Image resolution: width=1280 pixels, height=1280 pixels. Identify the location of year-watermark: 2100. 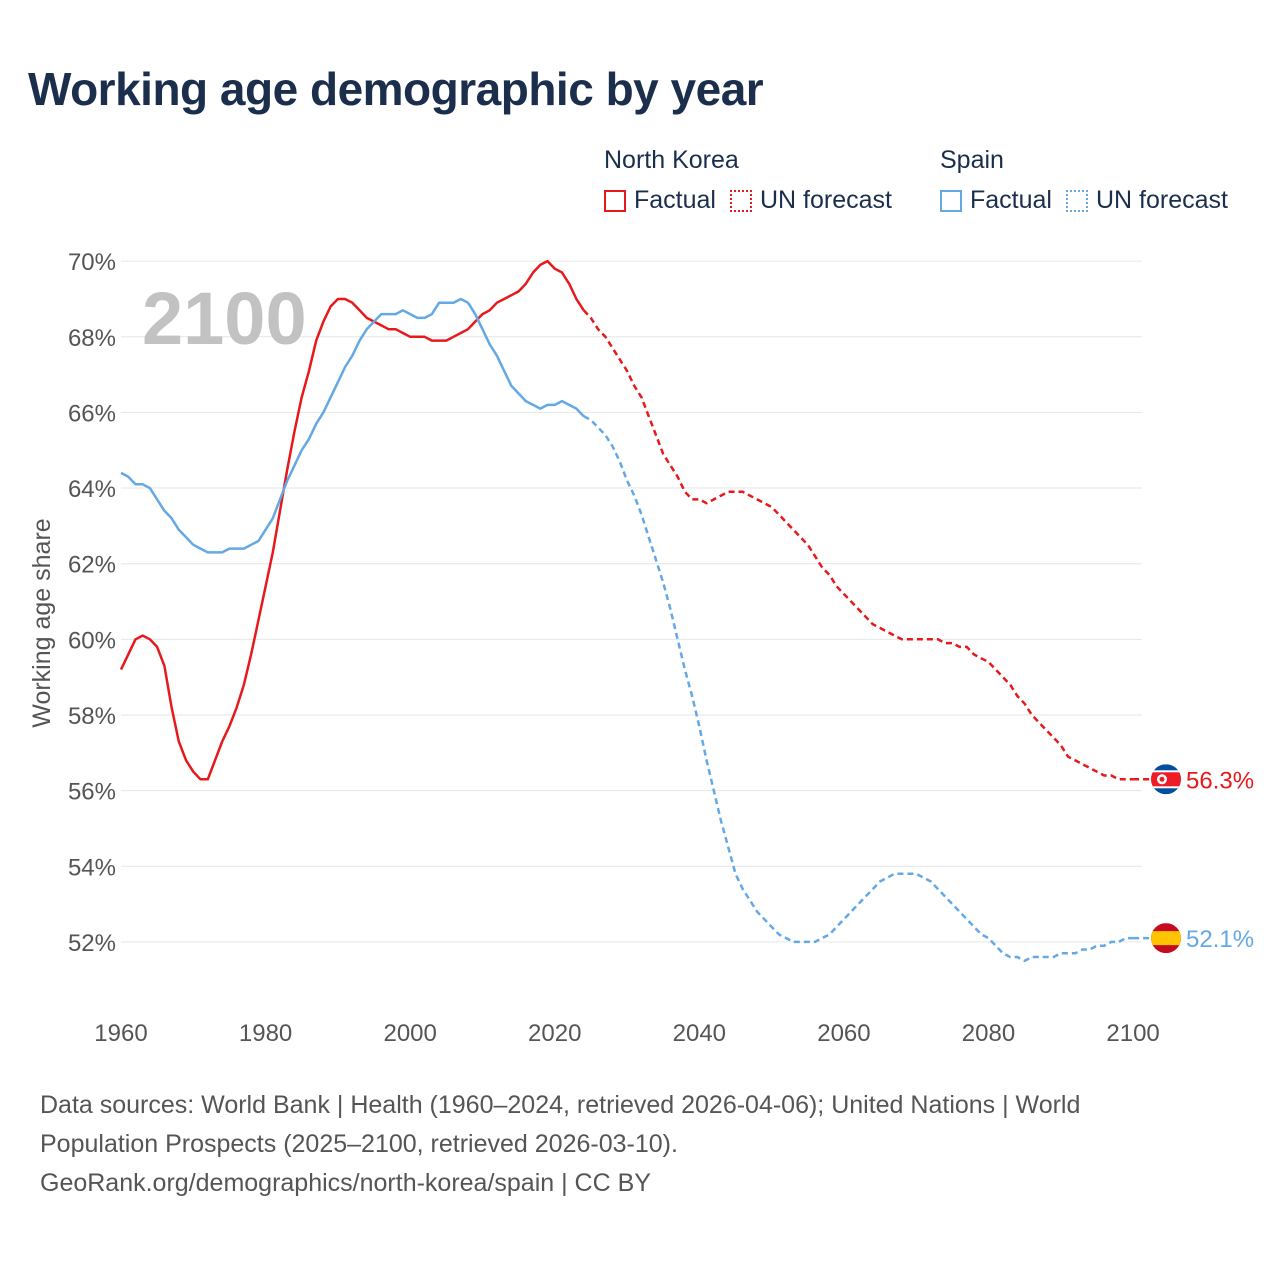
(224, 318).